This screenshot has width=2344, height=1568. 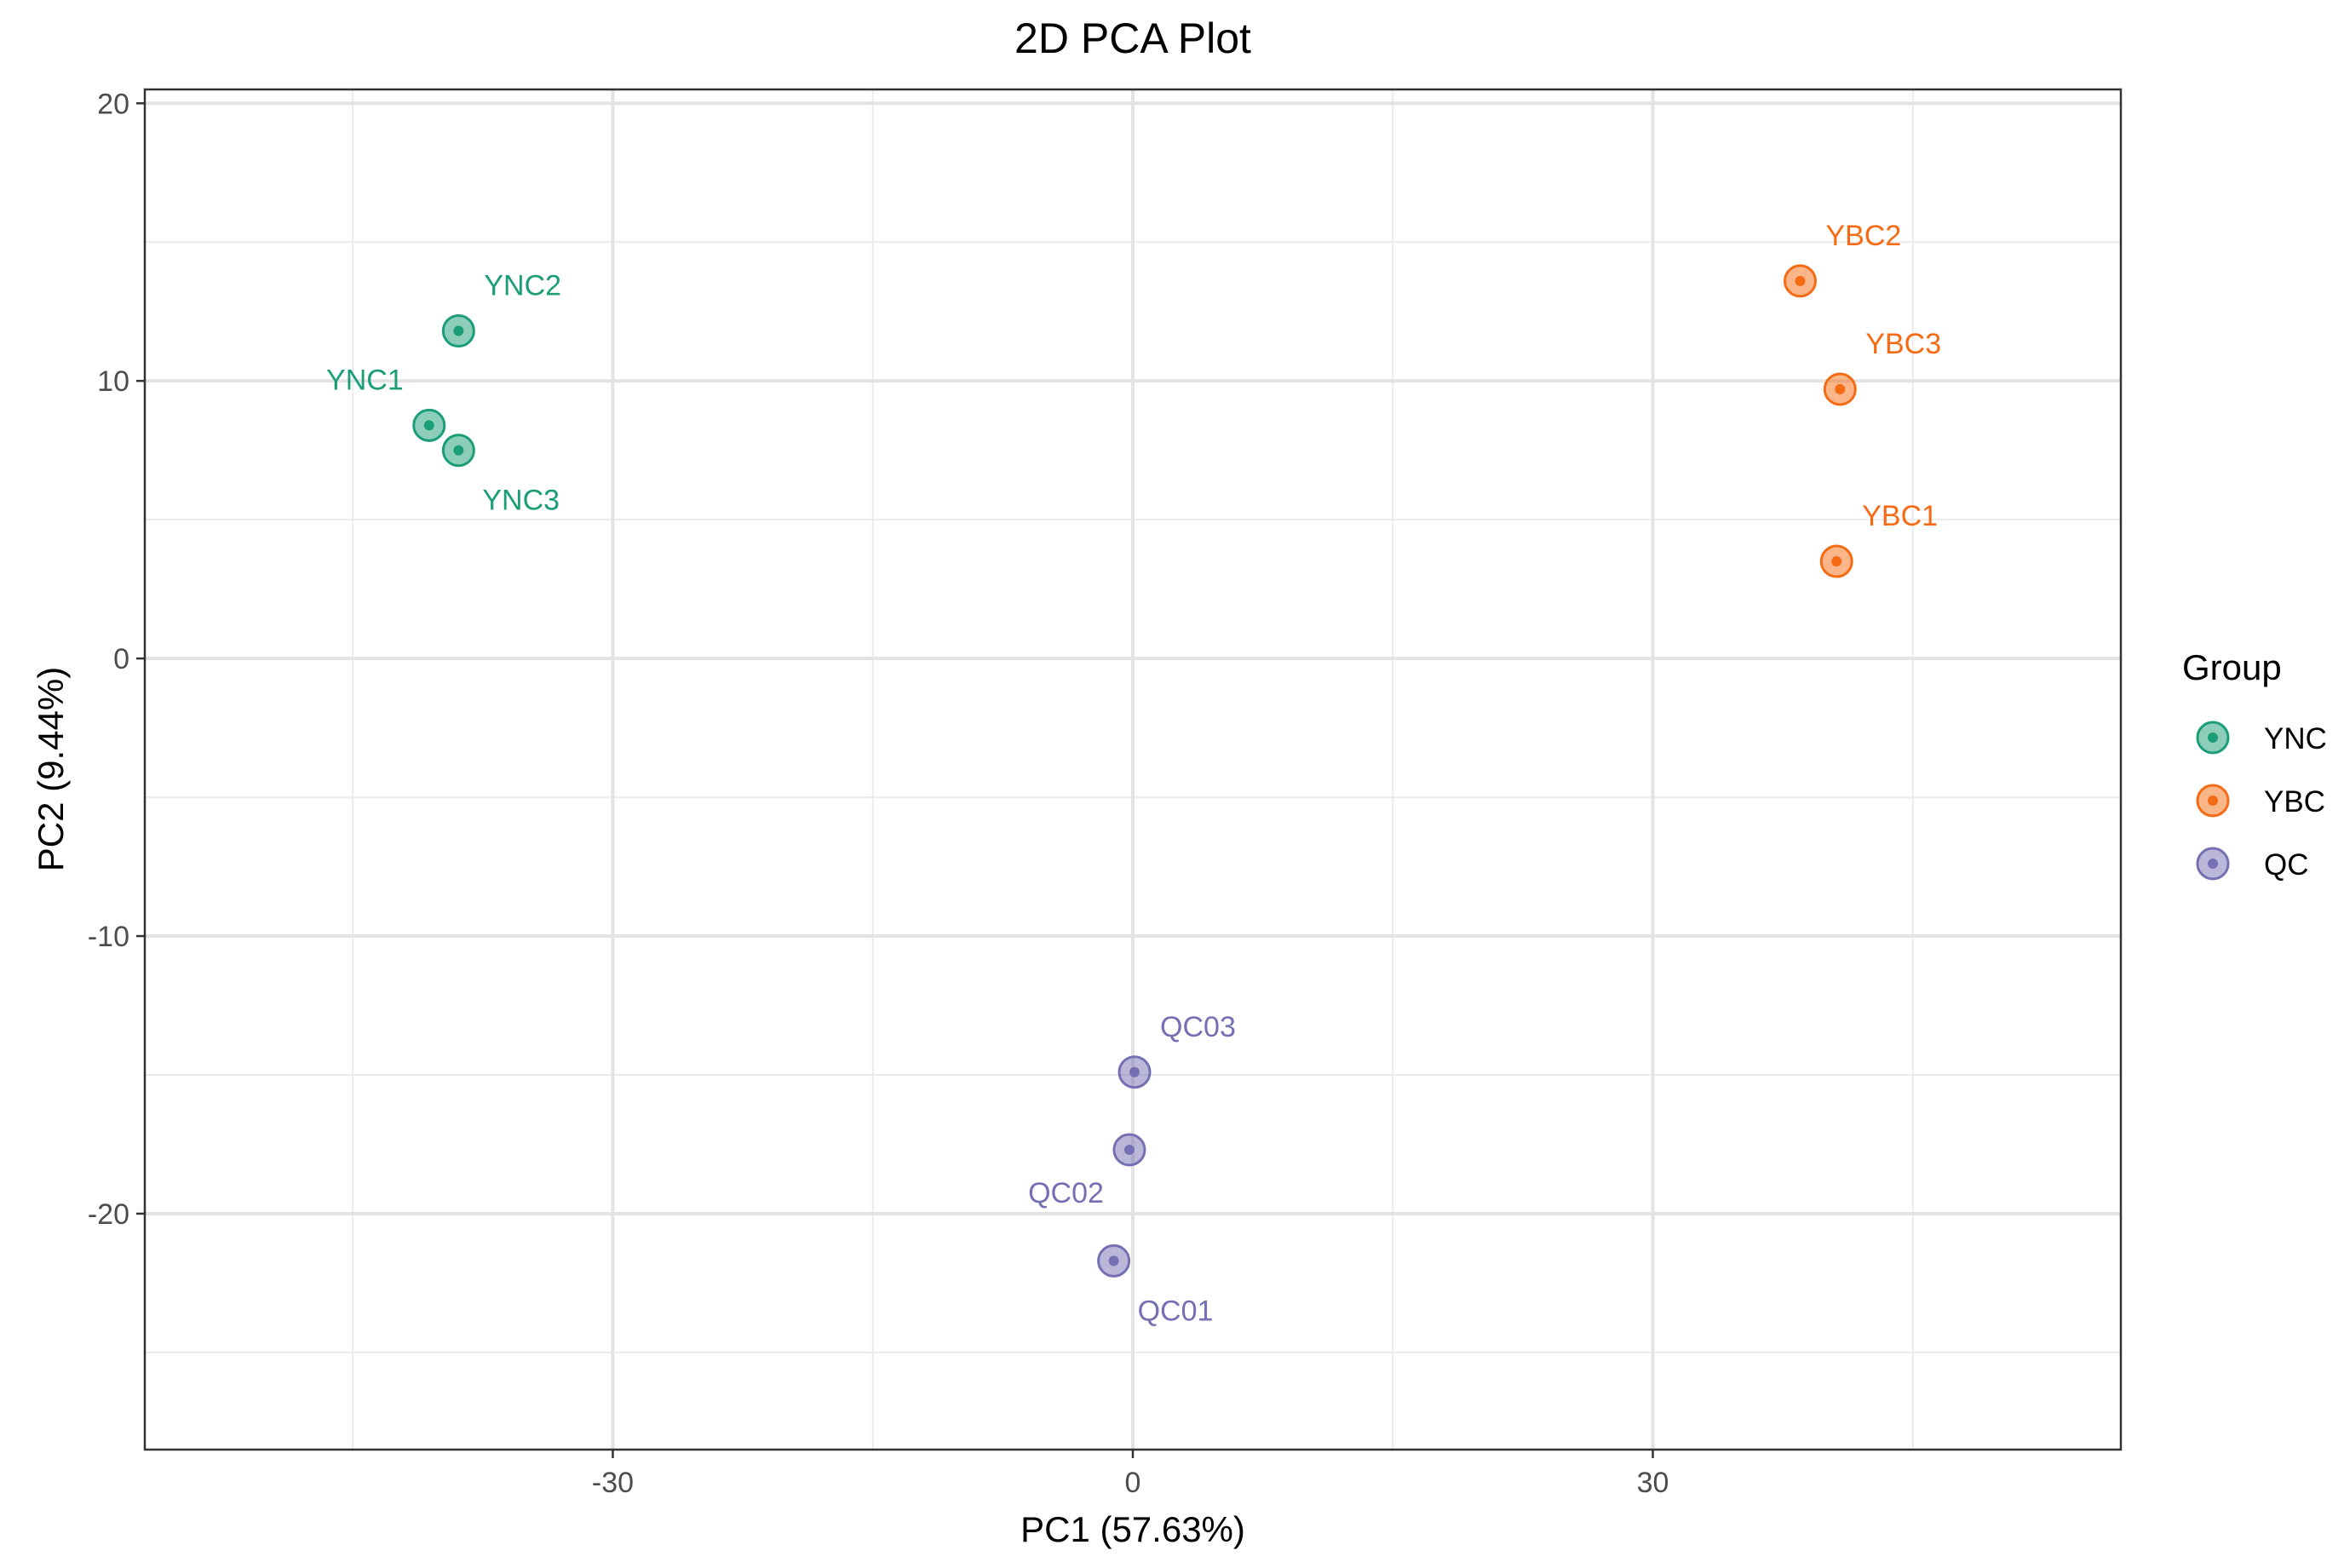 I want to click on legend: Group YNC YBC QC, so click(x=2254, y=764).